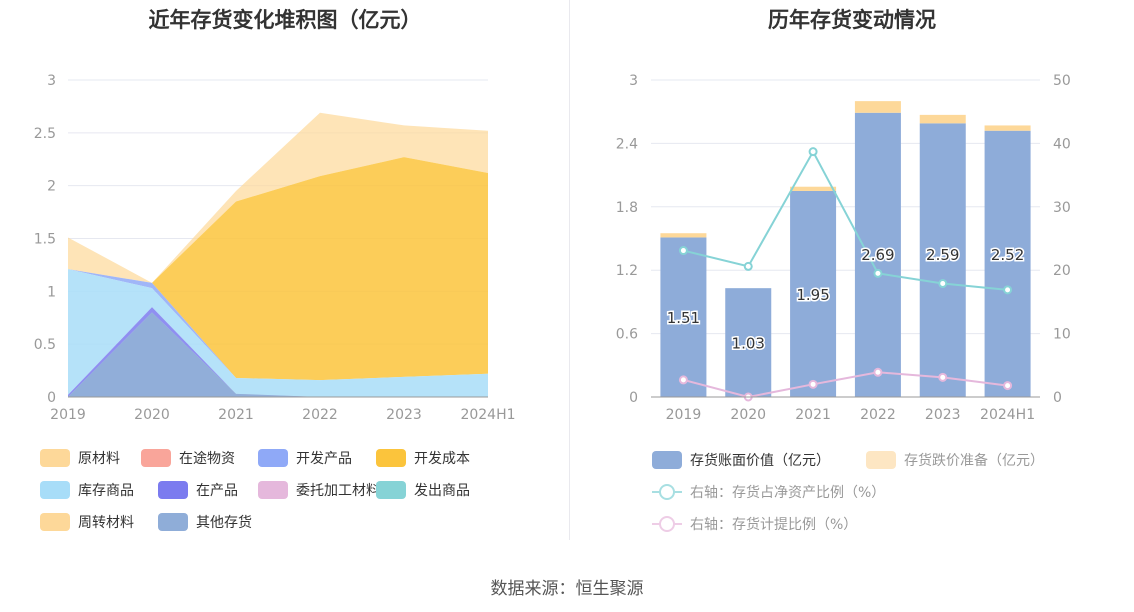 This screenshot has width=1134, height=612. Describe the element at coordinates (45, 134) in the screenshot. I see `left-y-tick-label: 2.5` at that location.